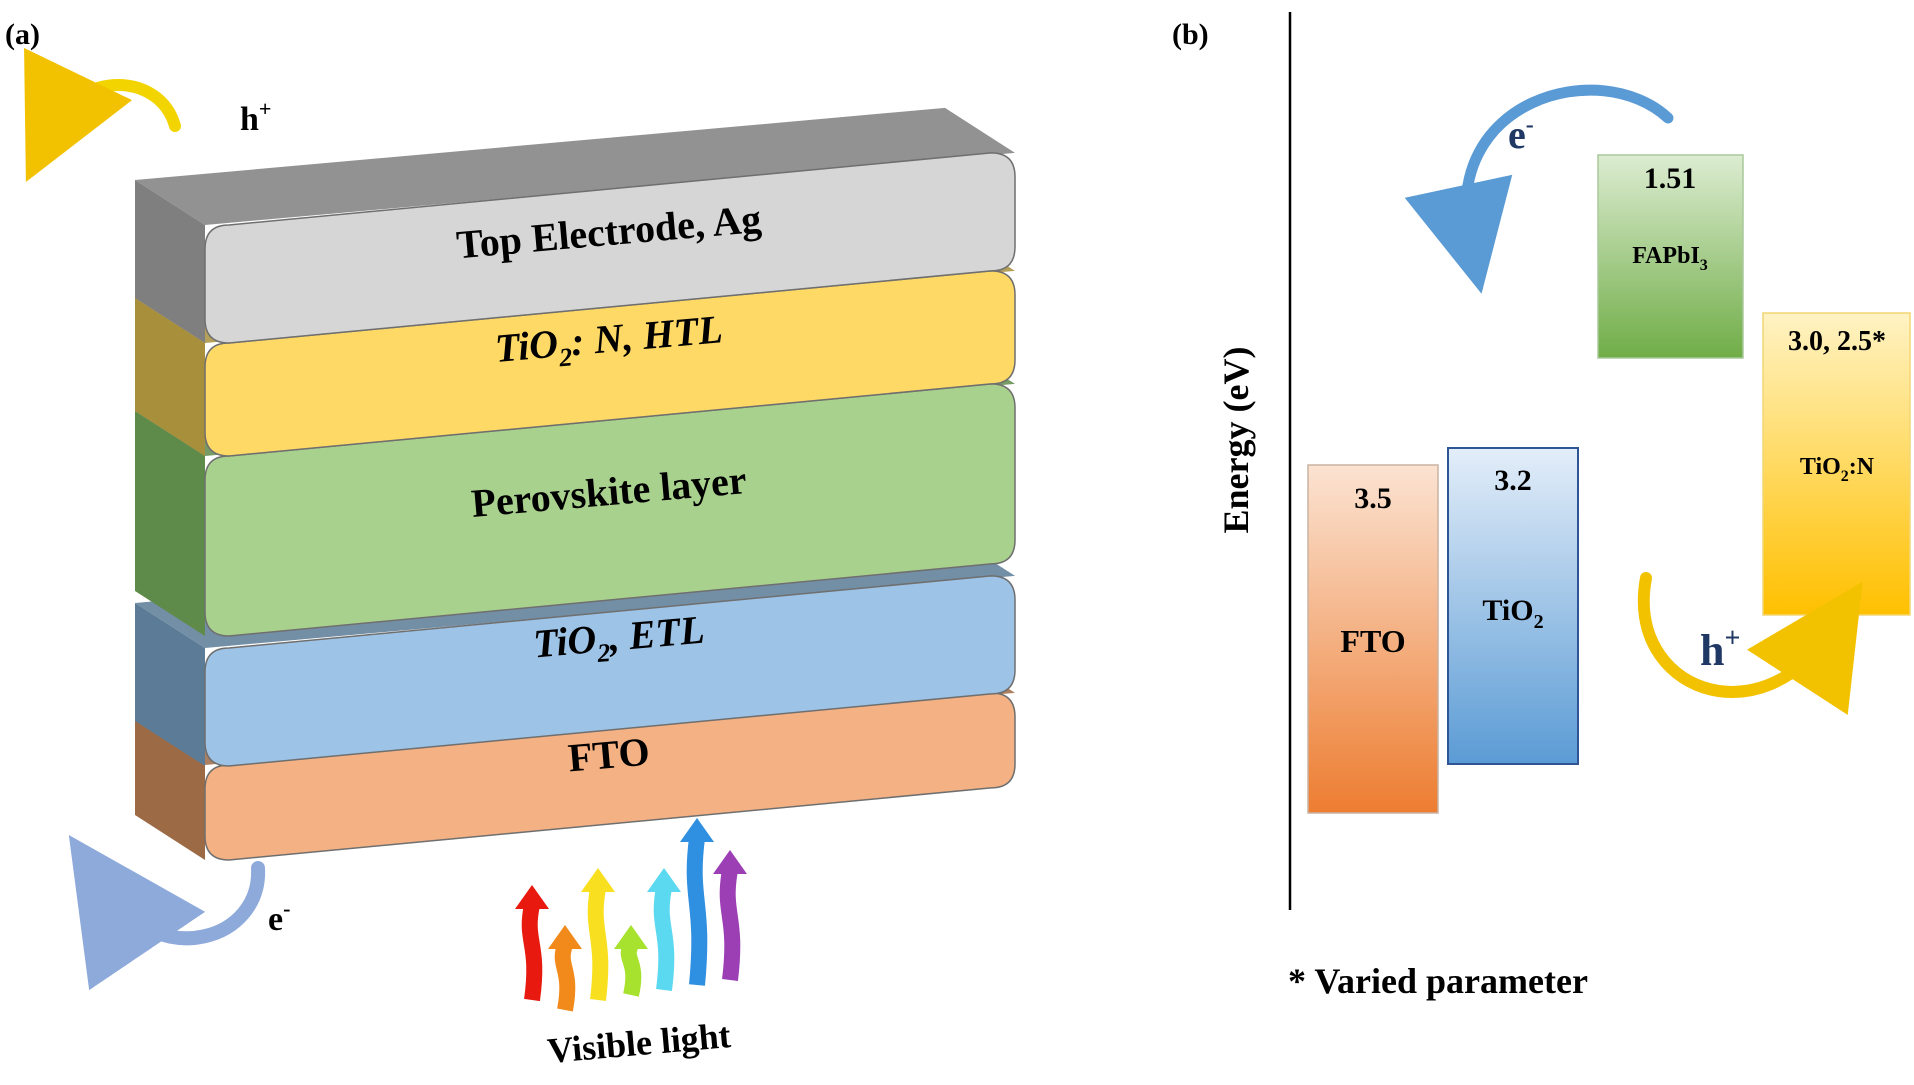 This screenshot has width=1914, height=1085. I want to click on electron-label-b: e-, so click(1521, 134).